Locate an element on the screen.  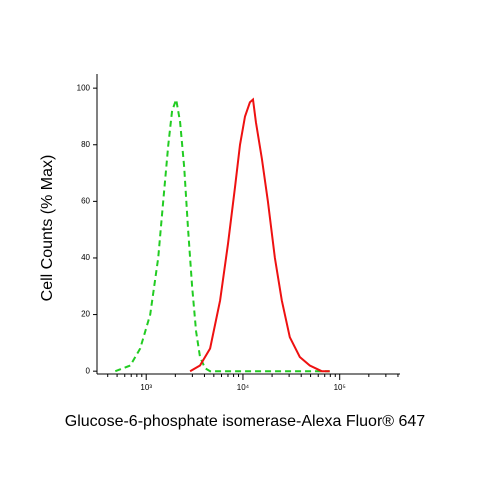
y-tick-label: 40 is located at coordinates (85, 257).